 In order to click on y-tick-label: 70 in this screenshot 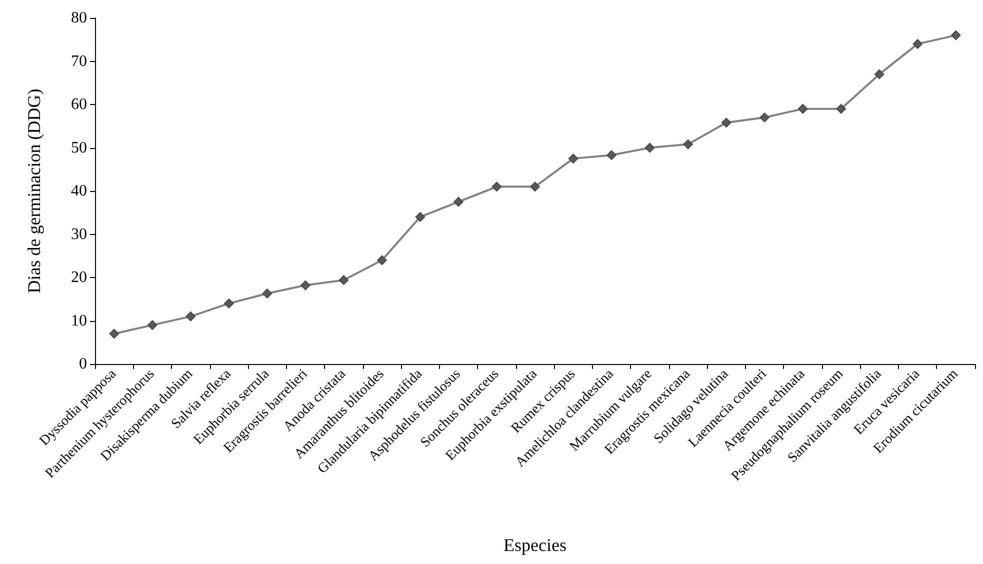, I will do `click(79, 61)`.